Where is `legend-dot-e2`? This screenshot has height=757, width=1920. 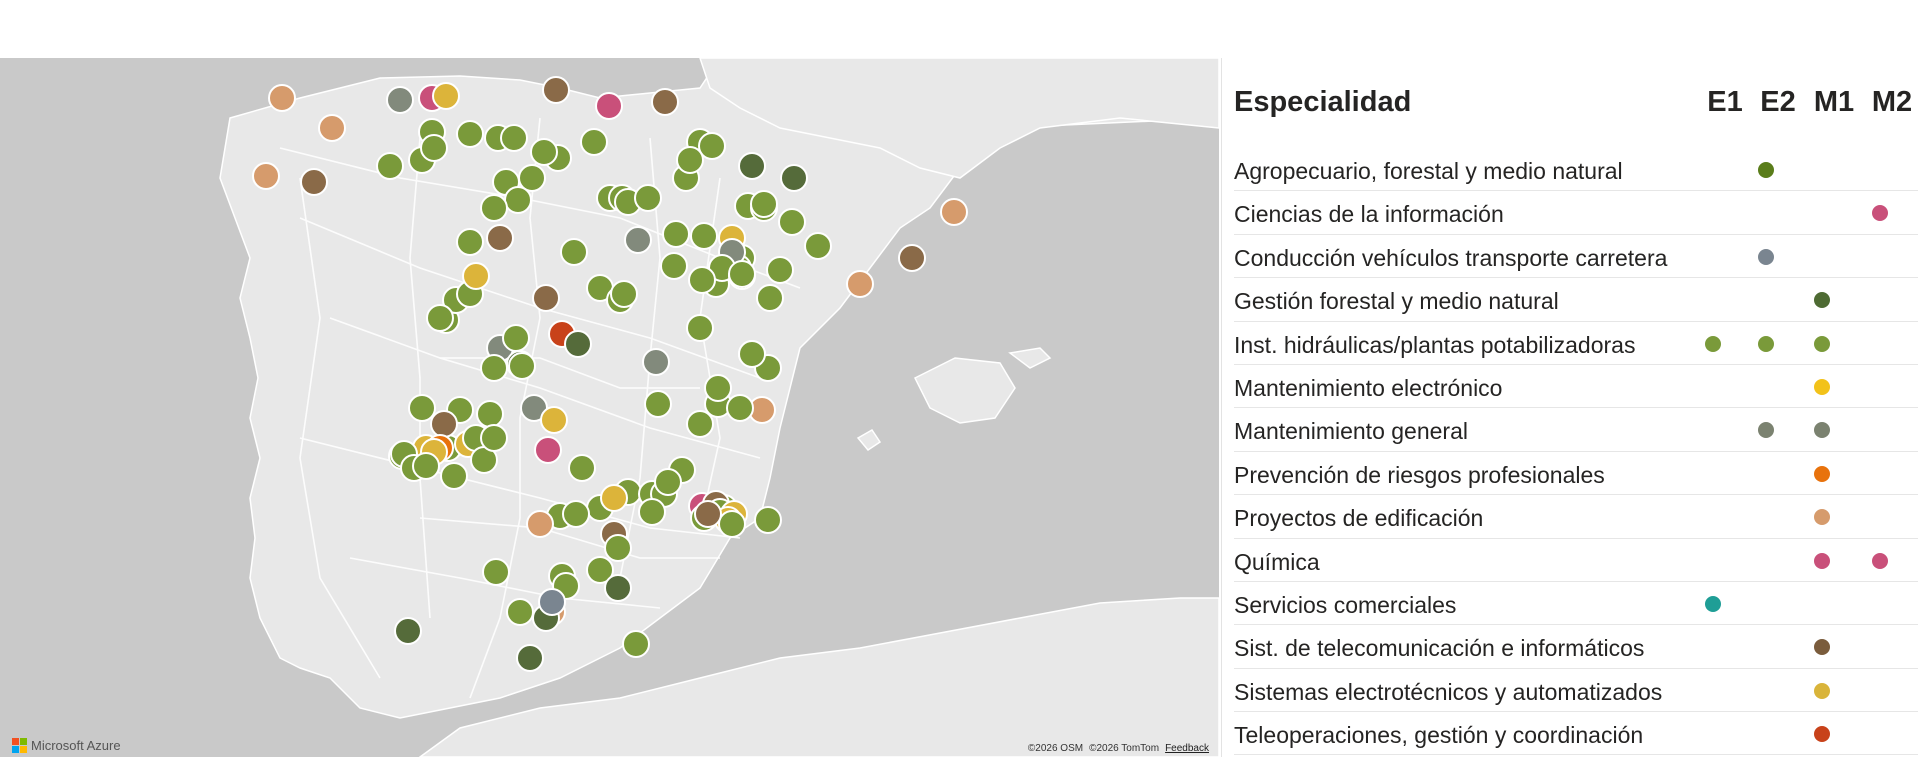 legend-dot-e2 is located at coordinates (1766, 170).